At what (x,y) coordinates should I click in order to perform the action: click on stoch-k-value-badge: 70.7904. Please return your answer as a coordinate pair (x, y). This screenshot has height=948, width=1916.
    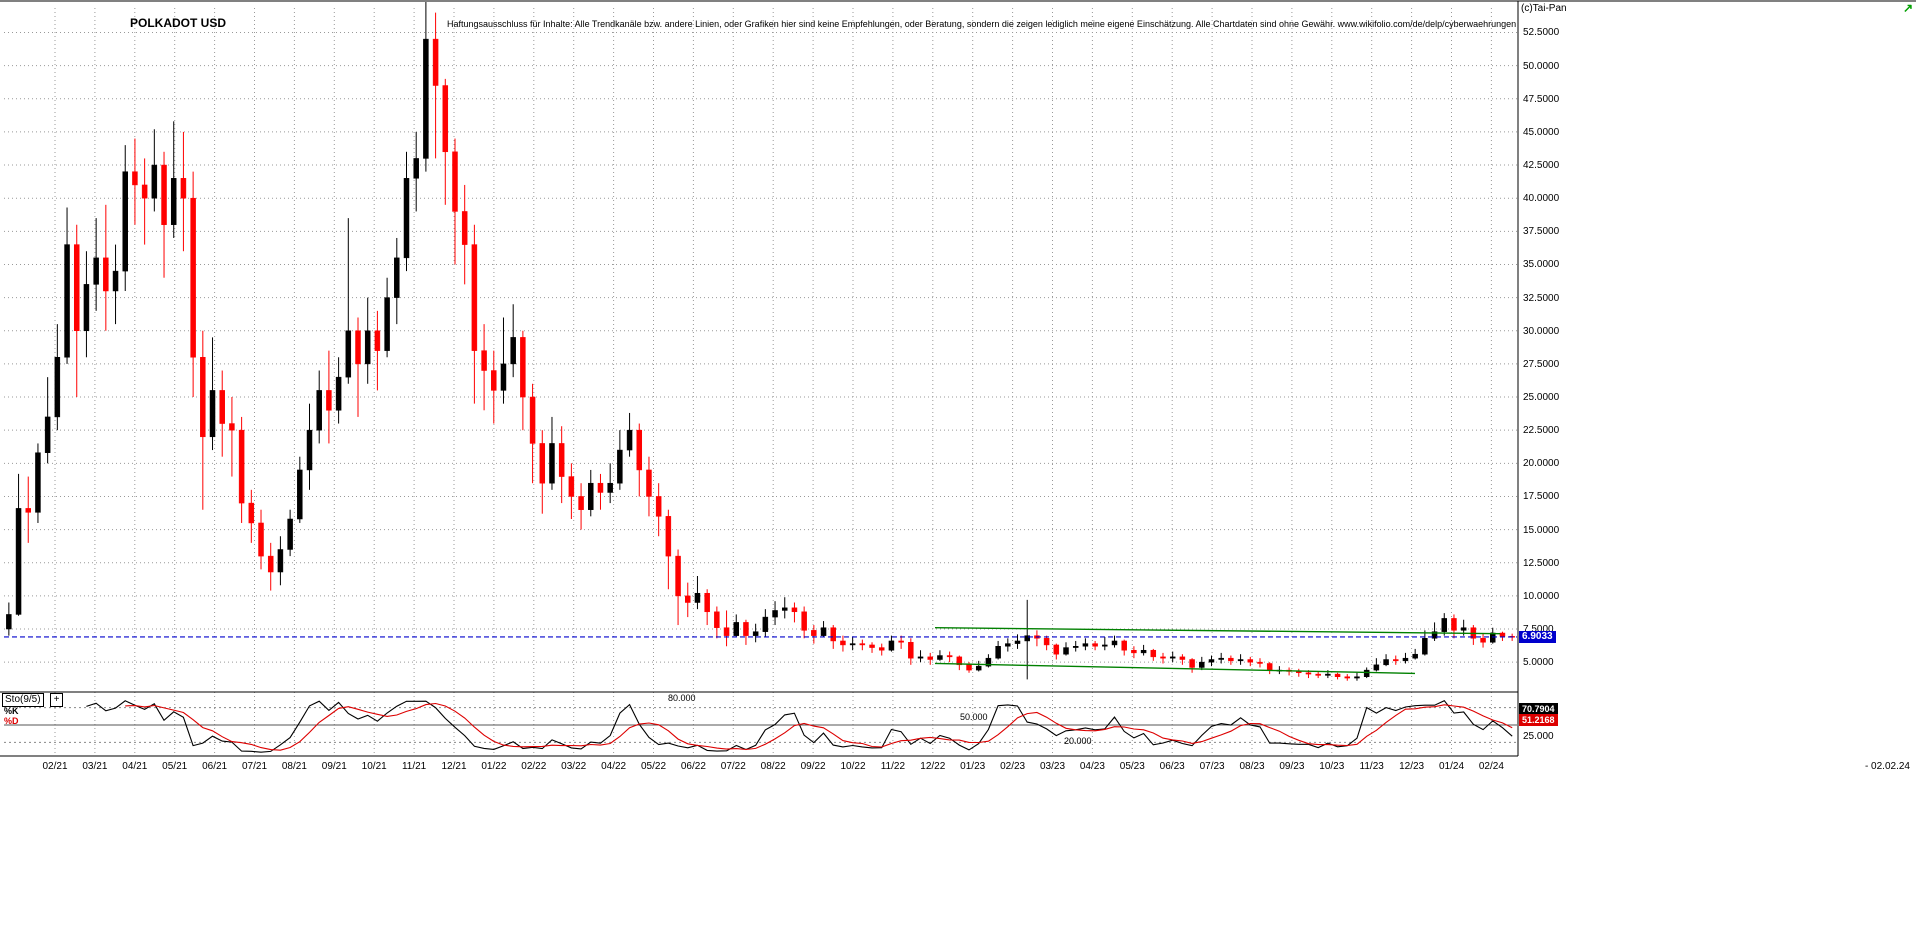
    Looking at the image, I should click on (1538, 709).